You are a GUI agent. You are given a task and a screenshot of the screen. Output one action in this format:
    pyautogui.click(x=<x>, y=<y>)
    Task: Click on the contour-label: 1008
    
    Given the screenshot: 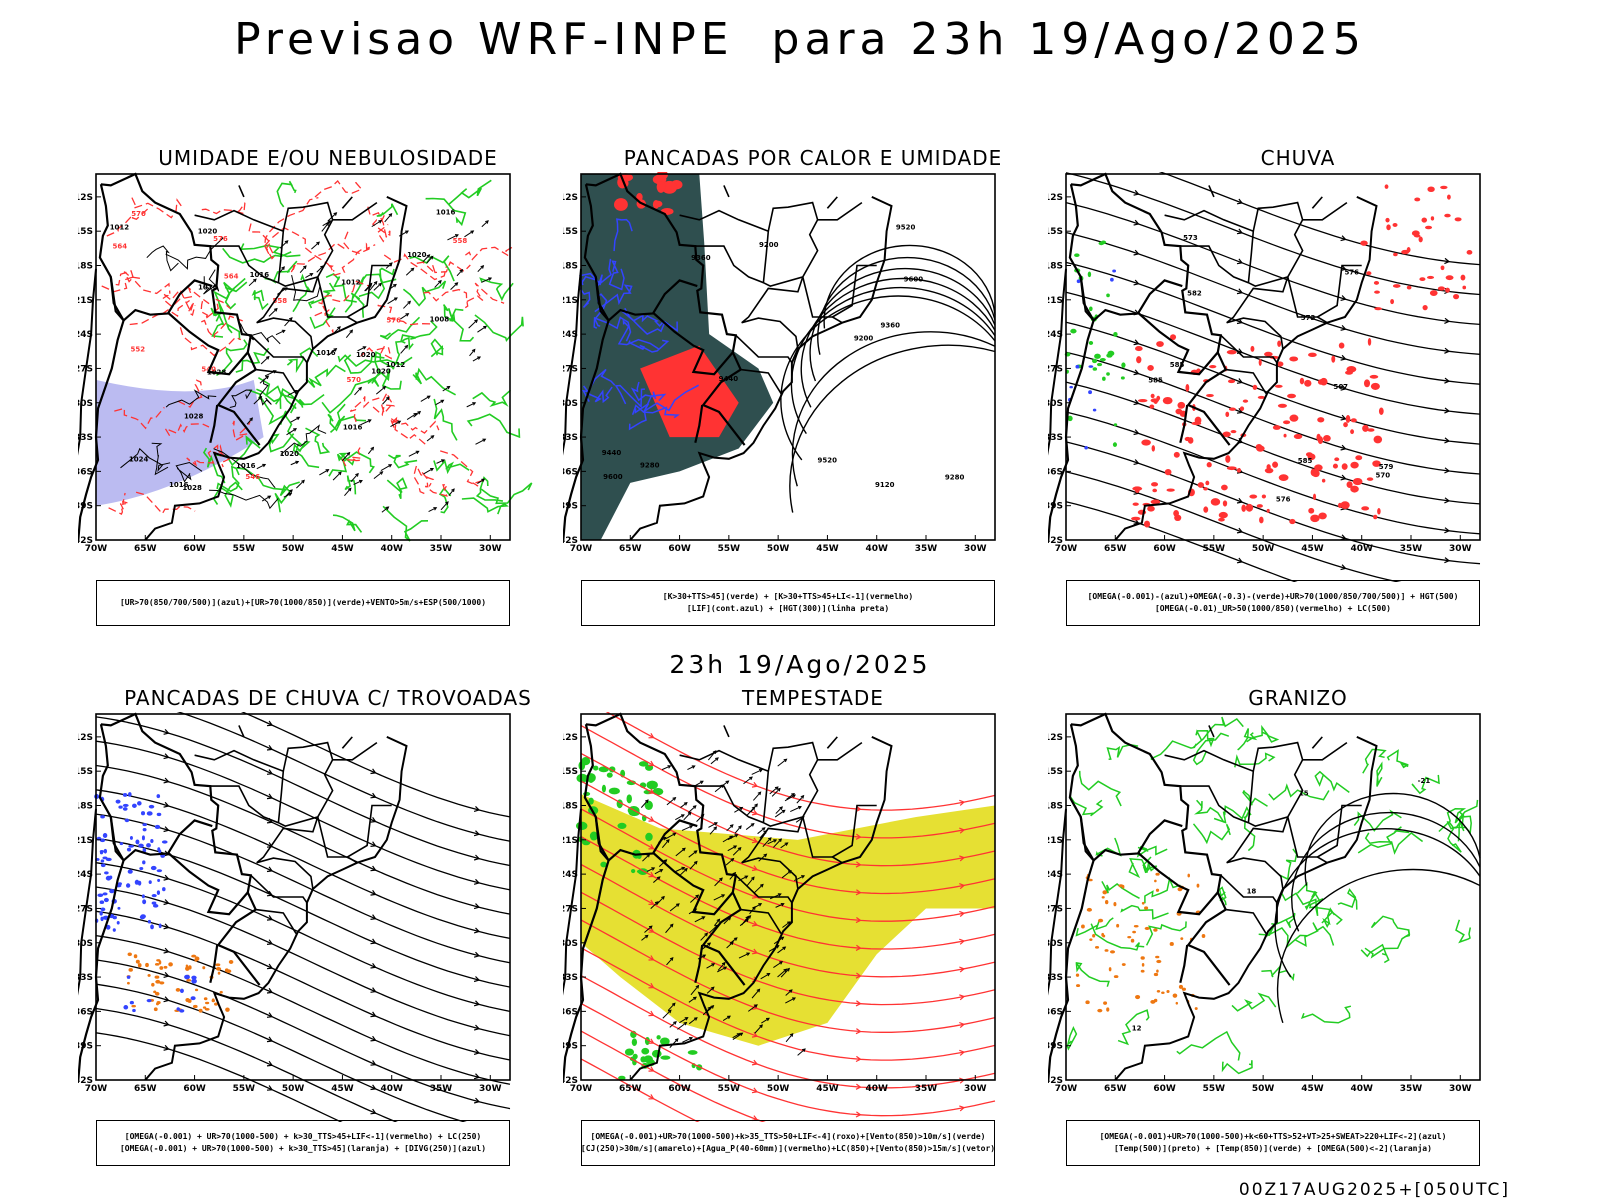 What is the action you would take?
    pyautogui.click(x=440, y=320)
    